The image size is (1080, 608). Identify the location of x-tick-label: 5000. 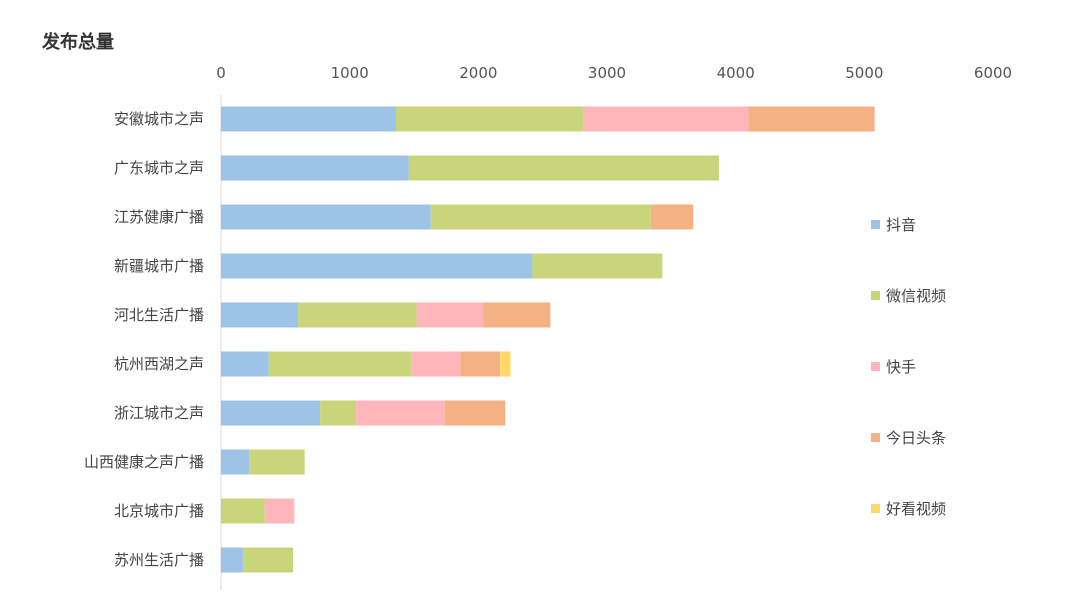
(864, 73).